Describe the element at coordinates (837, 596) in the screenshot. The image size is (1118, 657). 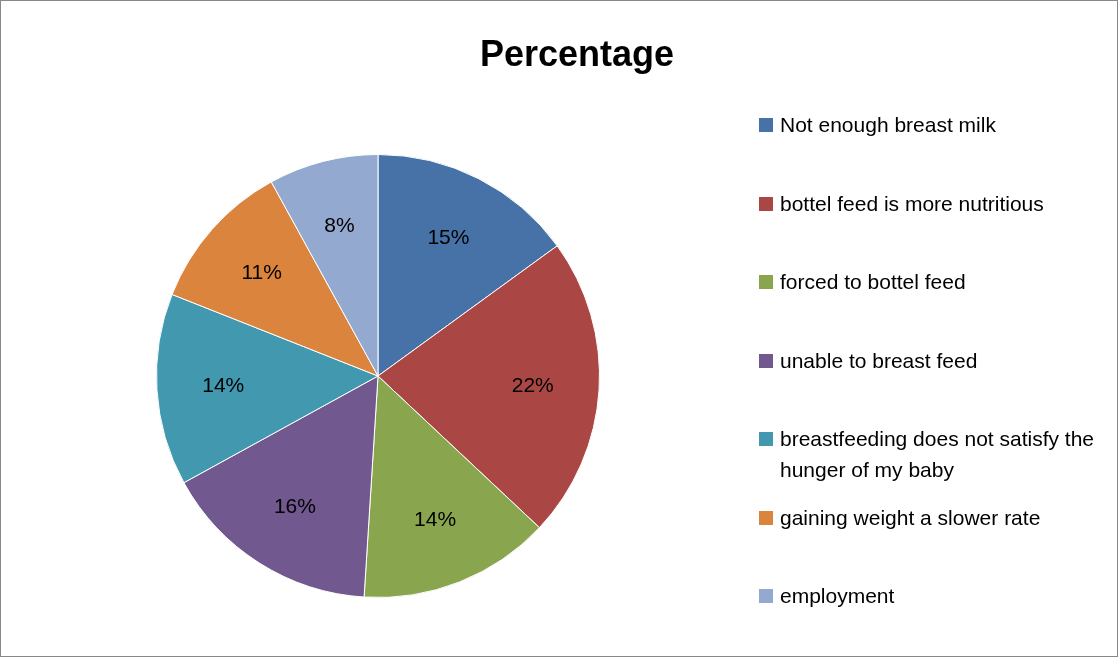
I see `legend-label: employment` at that location.